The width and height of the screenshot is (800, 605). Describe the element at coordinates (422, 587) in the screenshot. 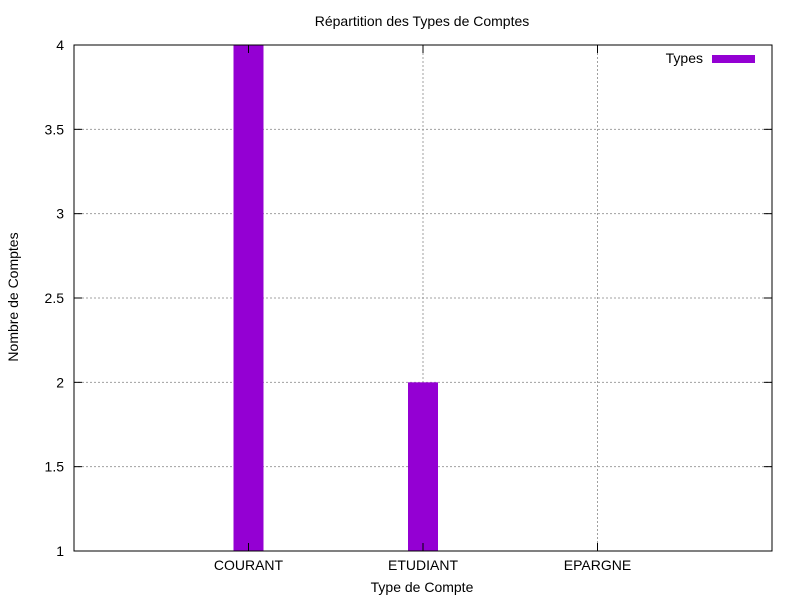

I see `x-axis-label: Type de Compte` at that location.